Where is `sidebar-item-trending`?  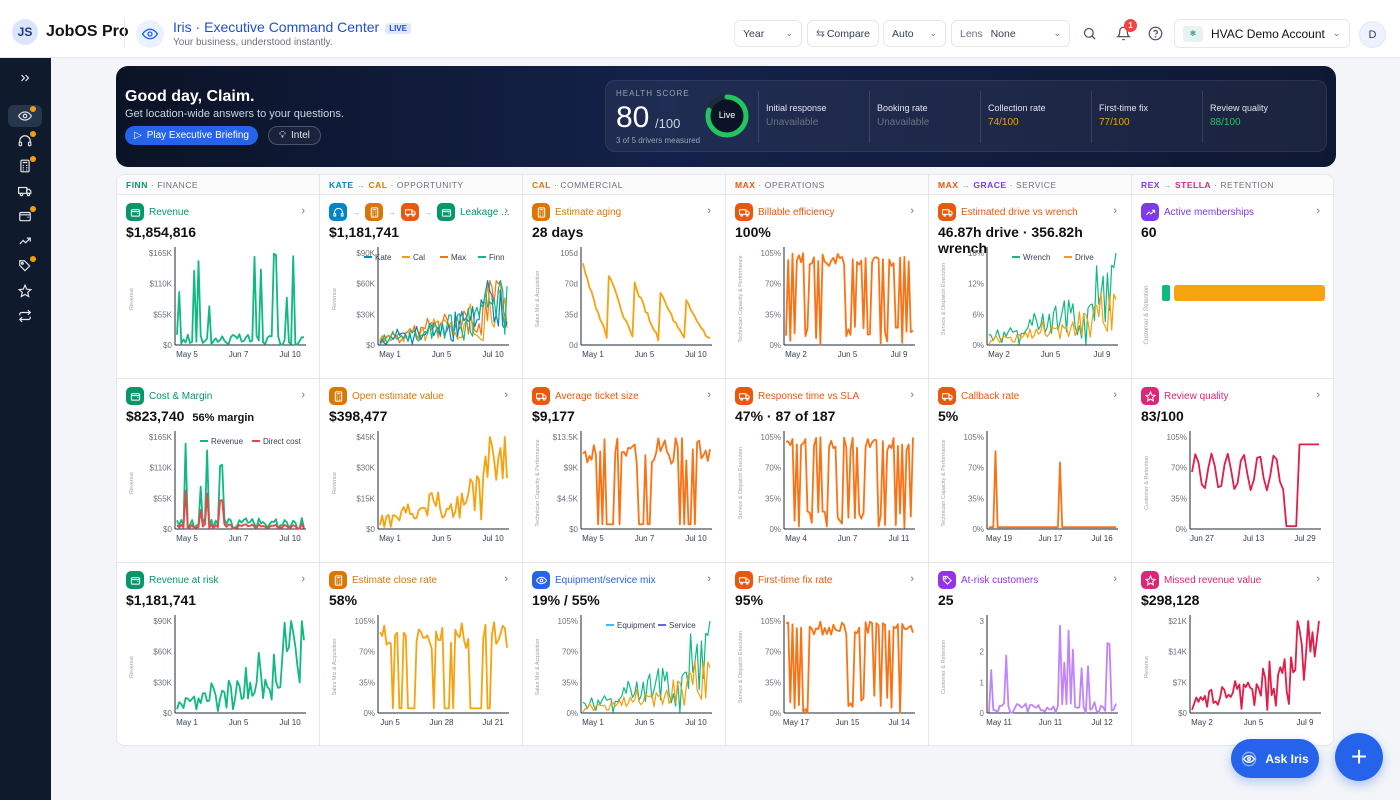 sidebar-item-trending is located at coordinates (25, 241).